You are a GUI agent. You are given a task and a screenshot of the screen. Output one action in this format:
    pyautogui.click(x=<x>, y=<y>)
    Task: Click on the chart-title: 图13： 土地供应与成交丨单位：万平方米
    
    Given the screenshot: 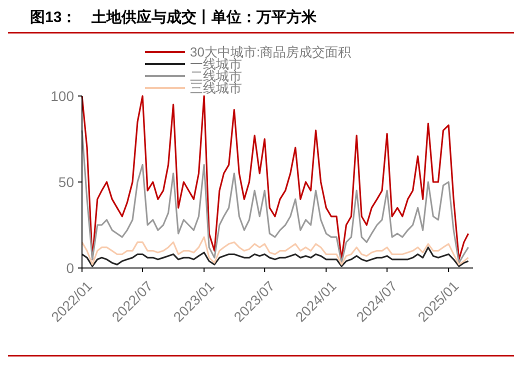 What is the action you would take?
    pyautogui.click(x=174, y=17)
    